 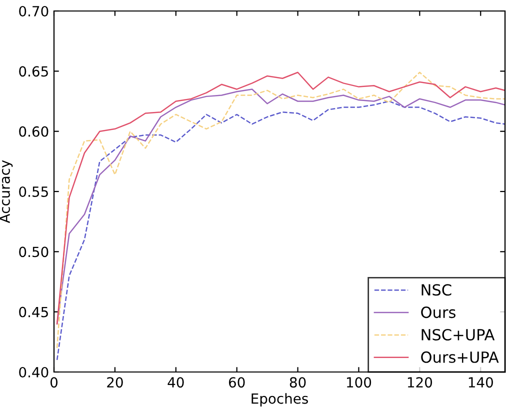 What do you see at coordinates (420, 382) in the screenshot?
I see `x-tick-label: 120` at bounding box center [420, 382].